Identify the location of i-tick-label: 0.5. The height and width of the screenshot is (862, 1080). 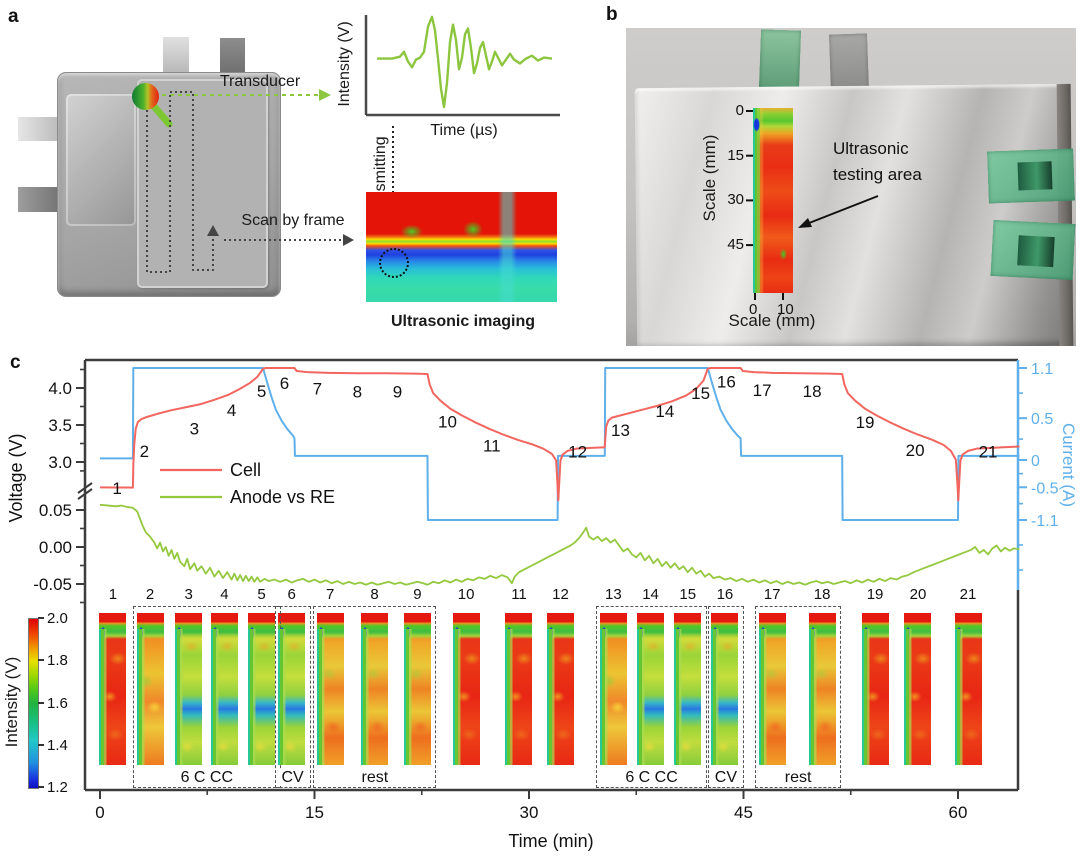
(1042, 419).